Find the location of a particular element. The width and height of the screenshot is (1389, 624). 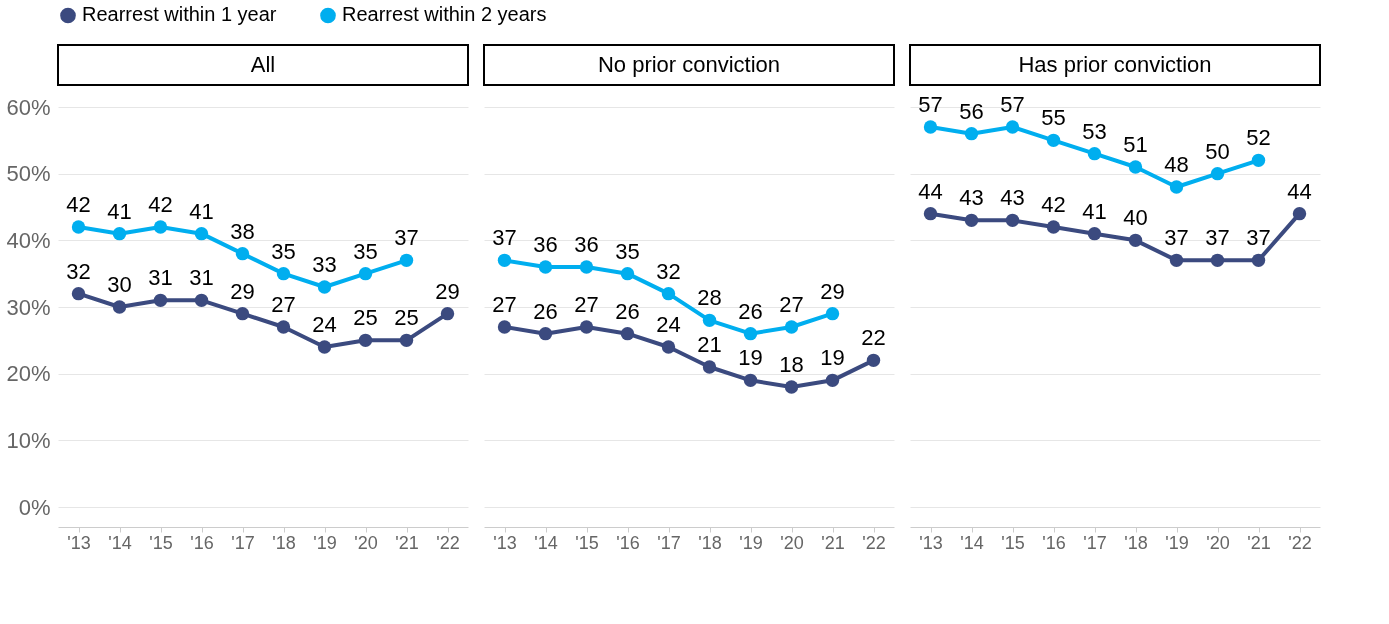

data-label: 21 is located at coordinates (709, 344).